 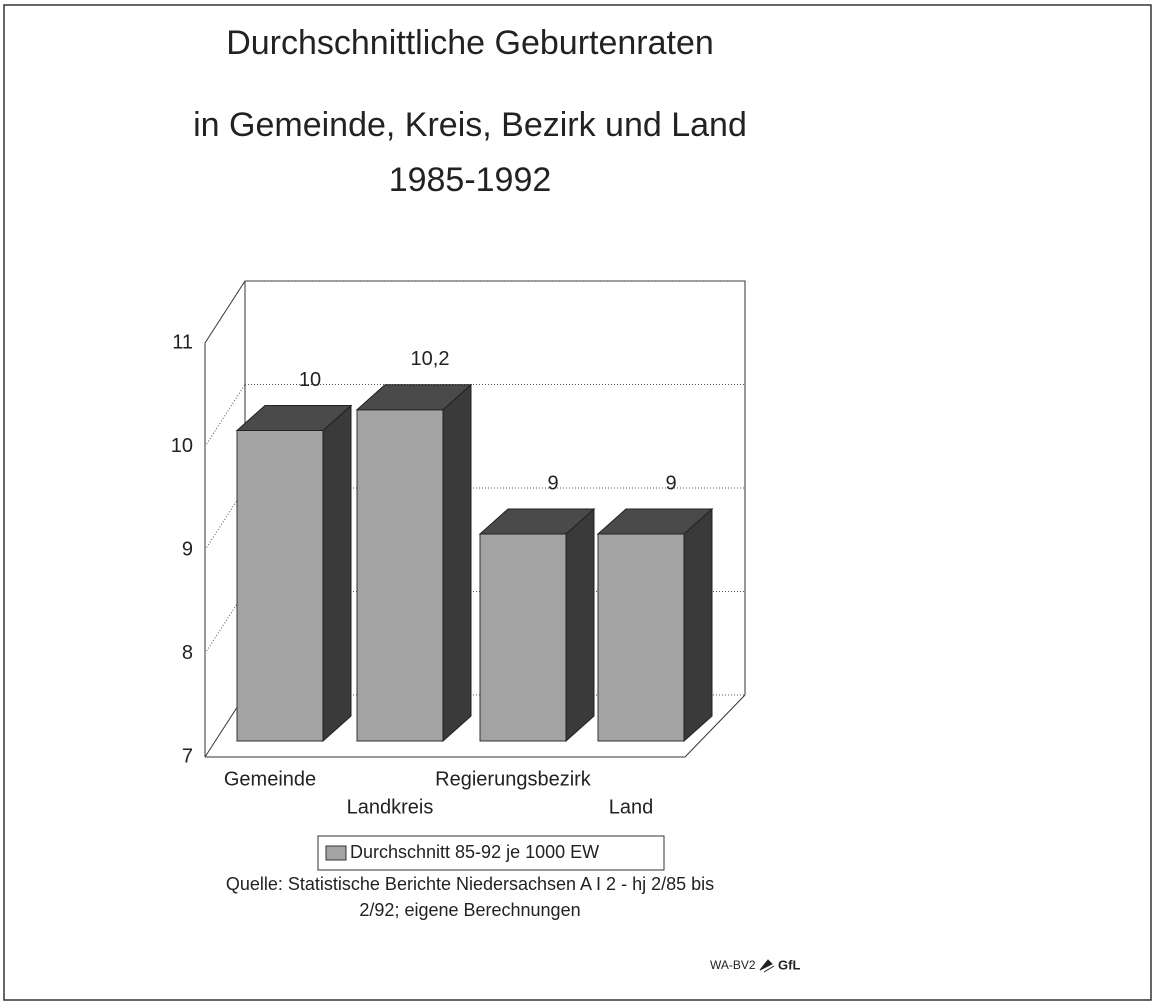 What do you see at coordinates (182, 446) in the screenshot?
I see `y-tick-label: 10` at bounding box center [182, 446].